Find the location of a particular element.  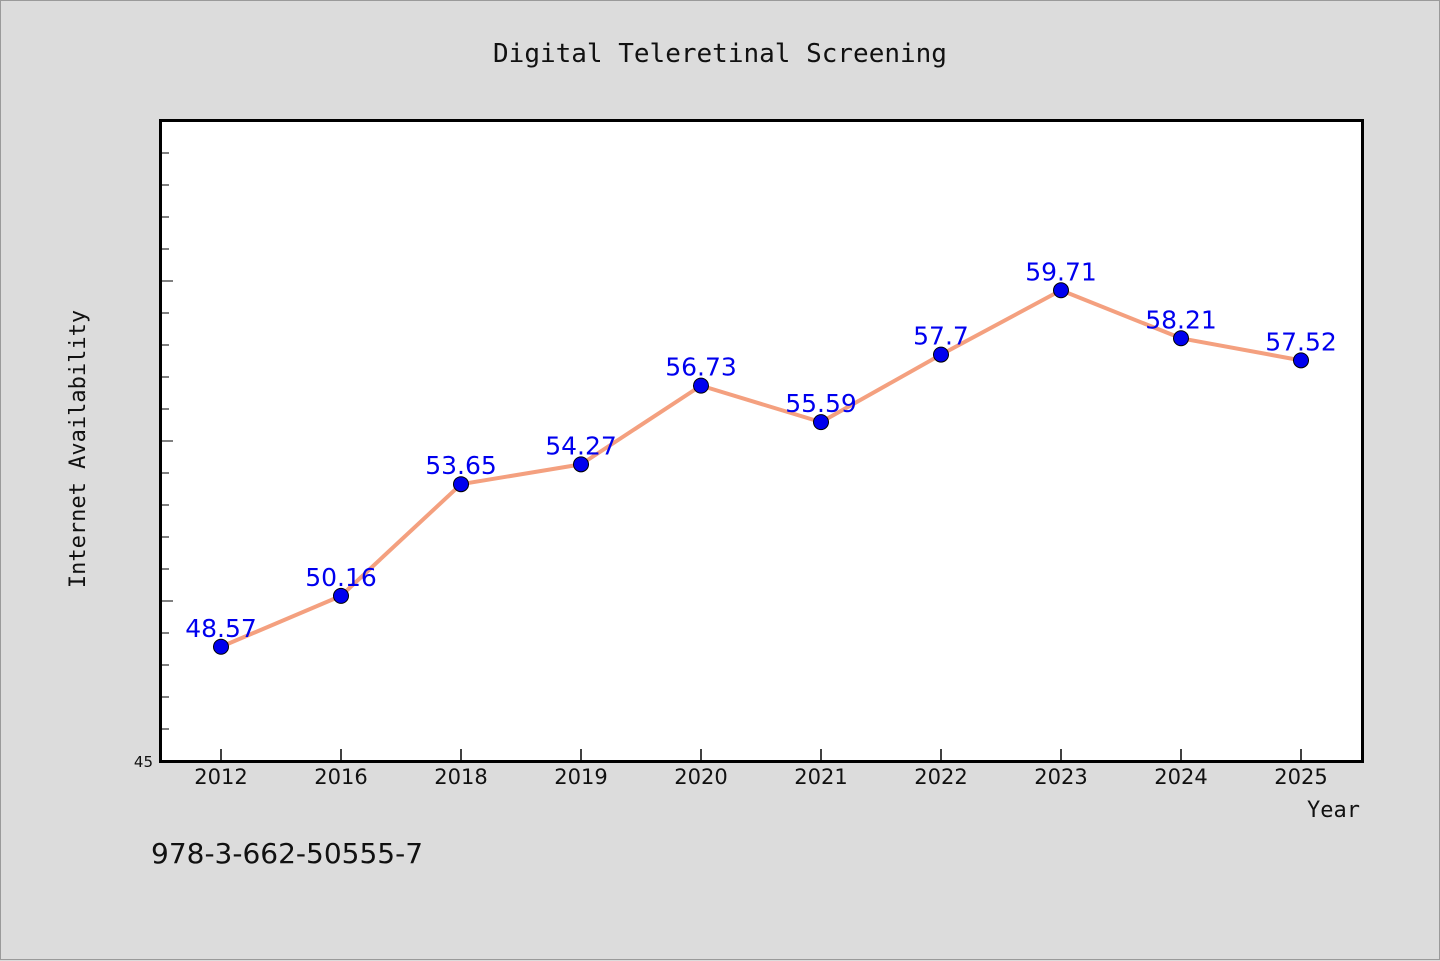

data-value-label: 48.57 is located at coordinates (221, 628).